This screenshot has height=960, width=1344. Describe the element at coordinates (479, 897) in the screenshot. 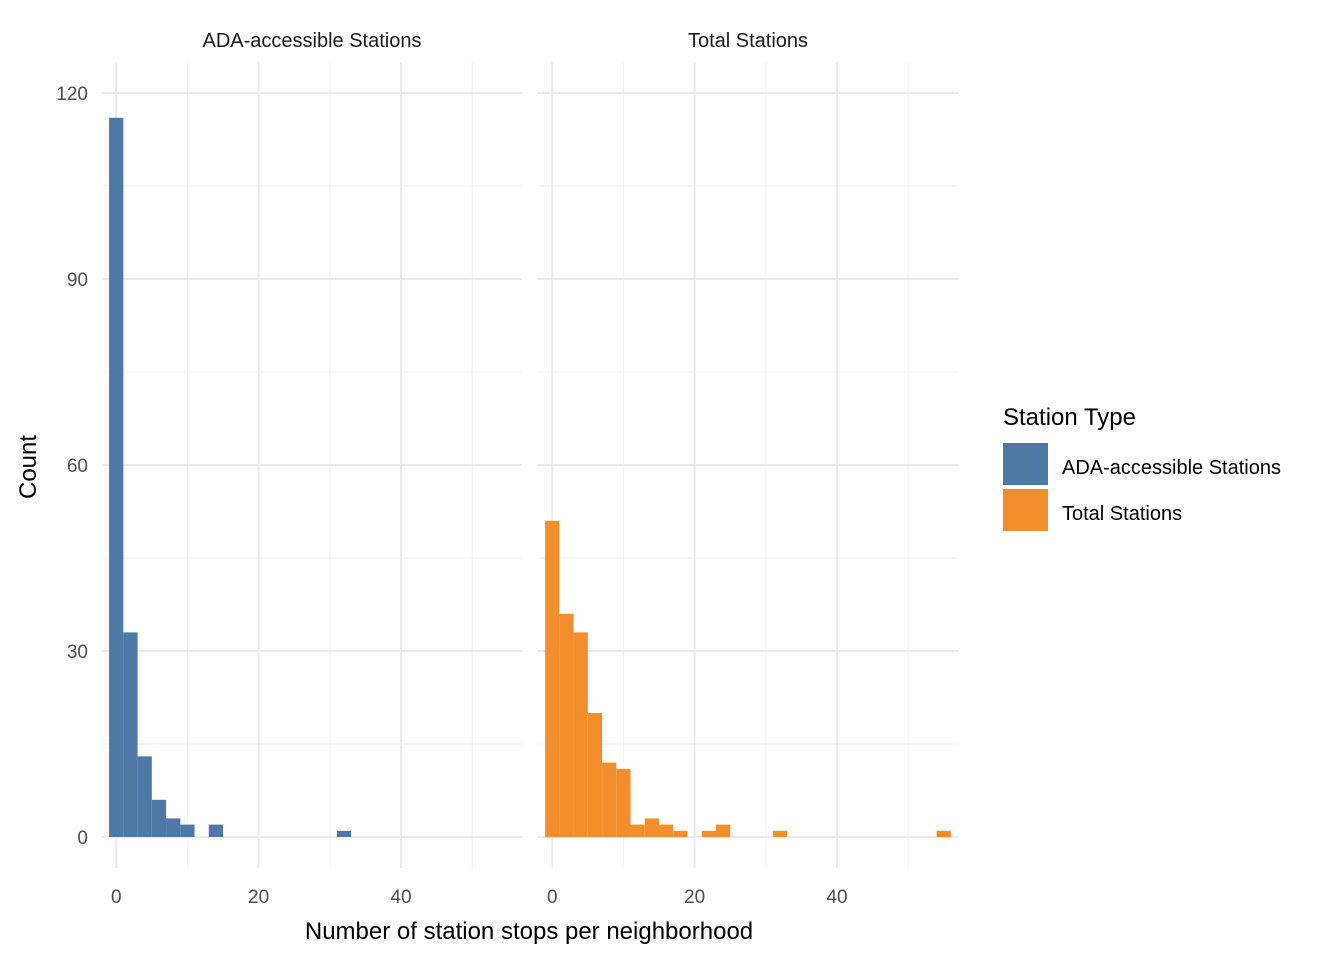

I see `x-axes: 0 20 40 0 20 40` at that location.